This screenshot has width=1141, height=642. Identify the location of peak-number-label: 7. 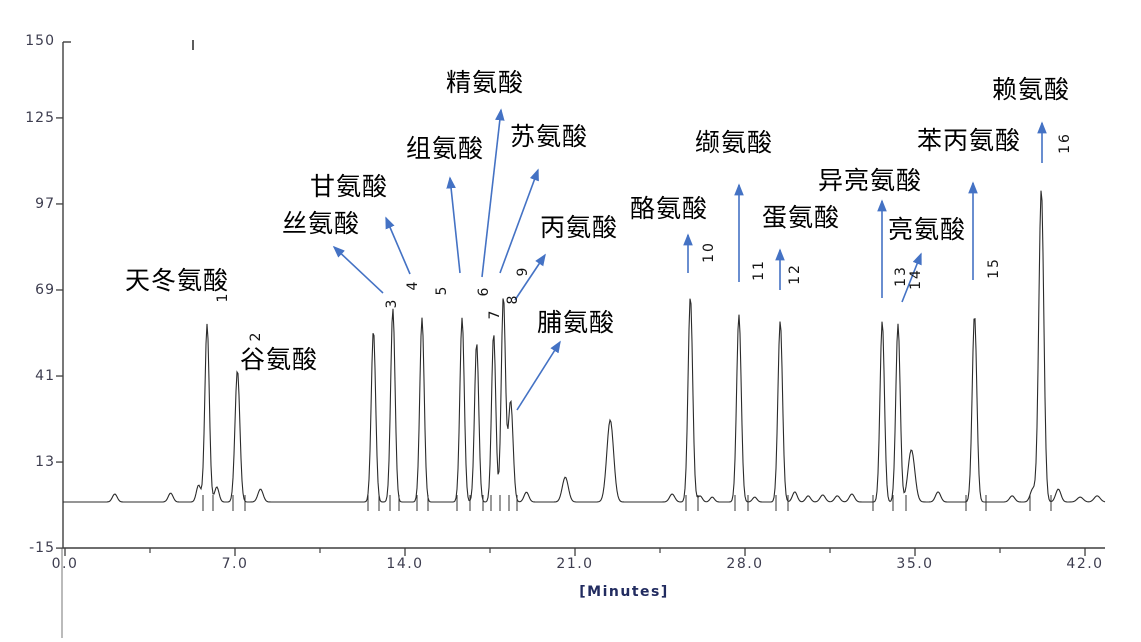
(495, 314).